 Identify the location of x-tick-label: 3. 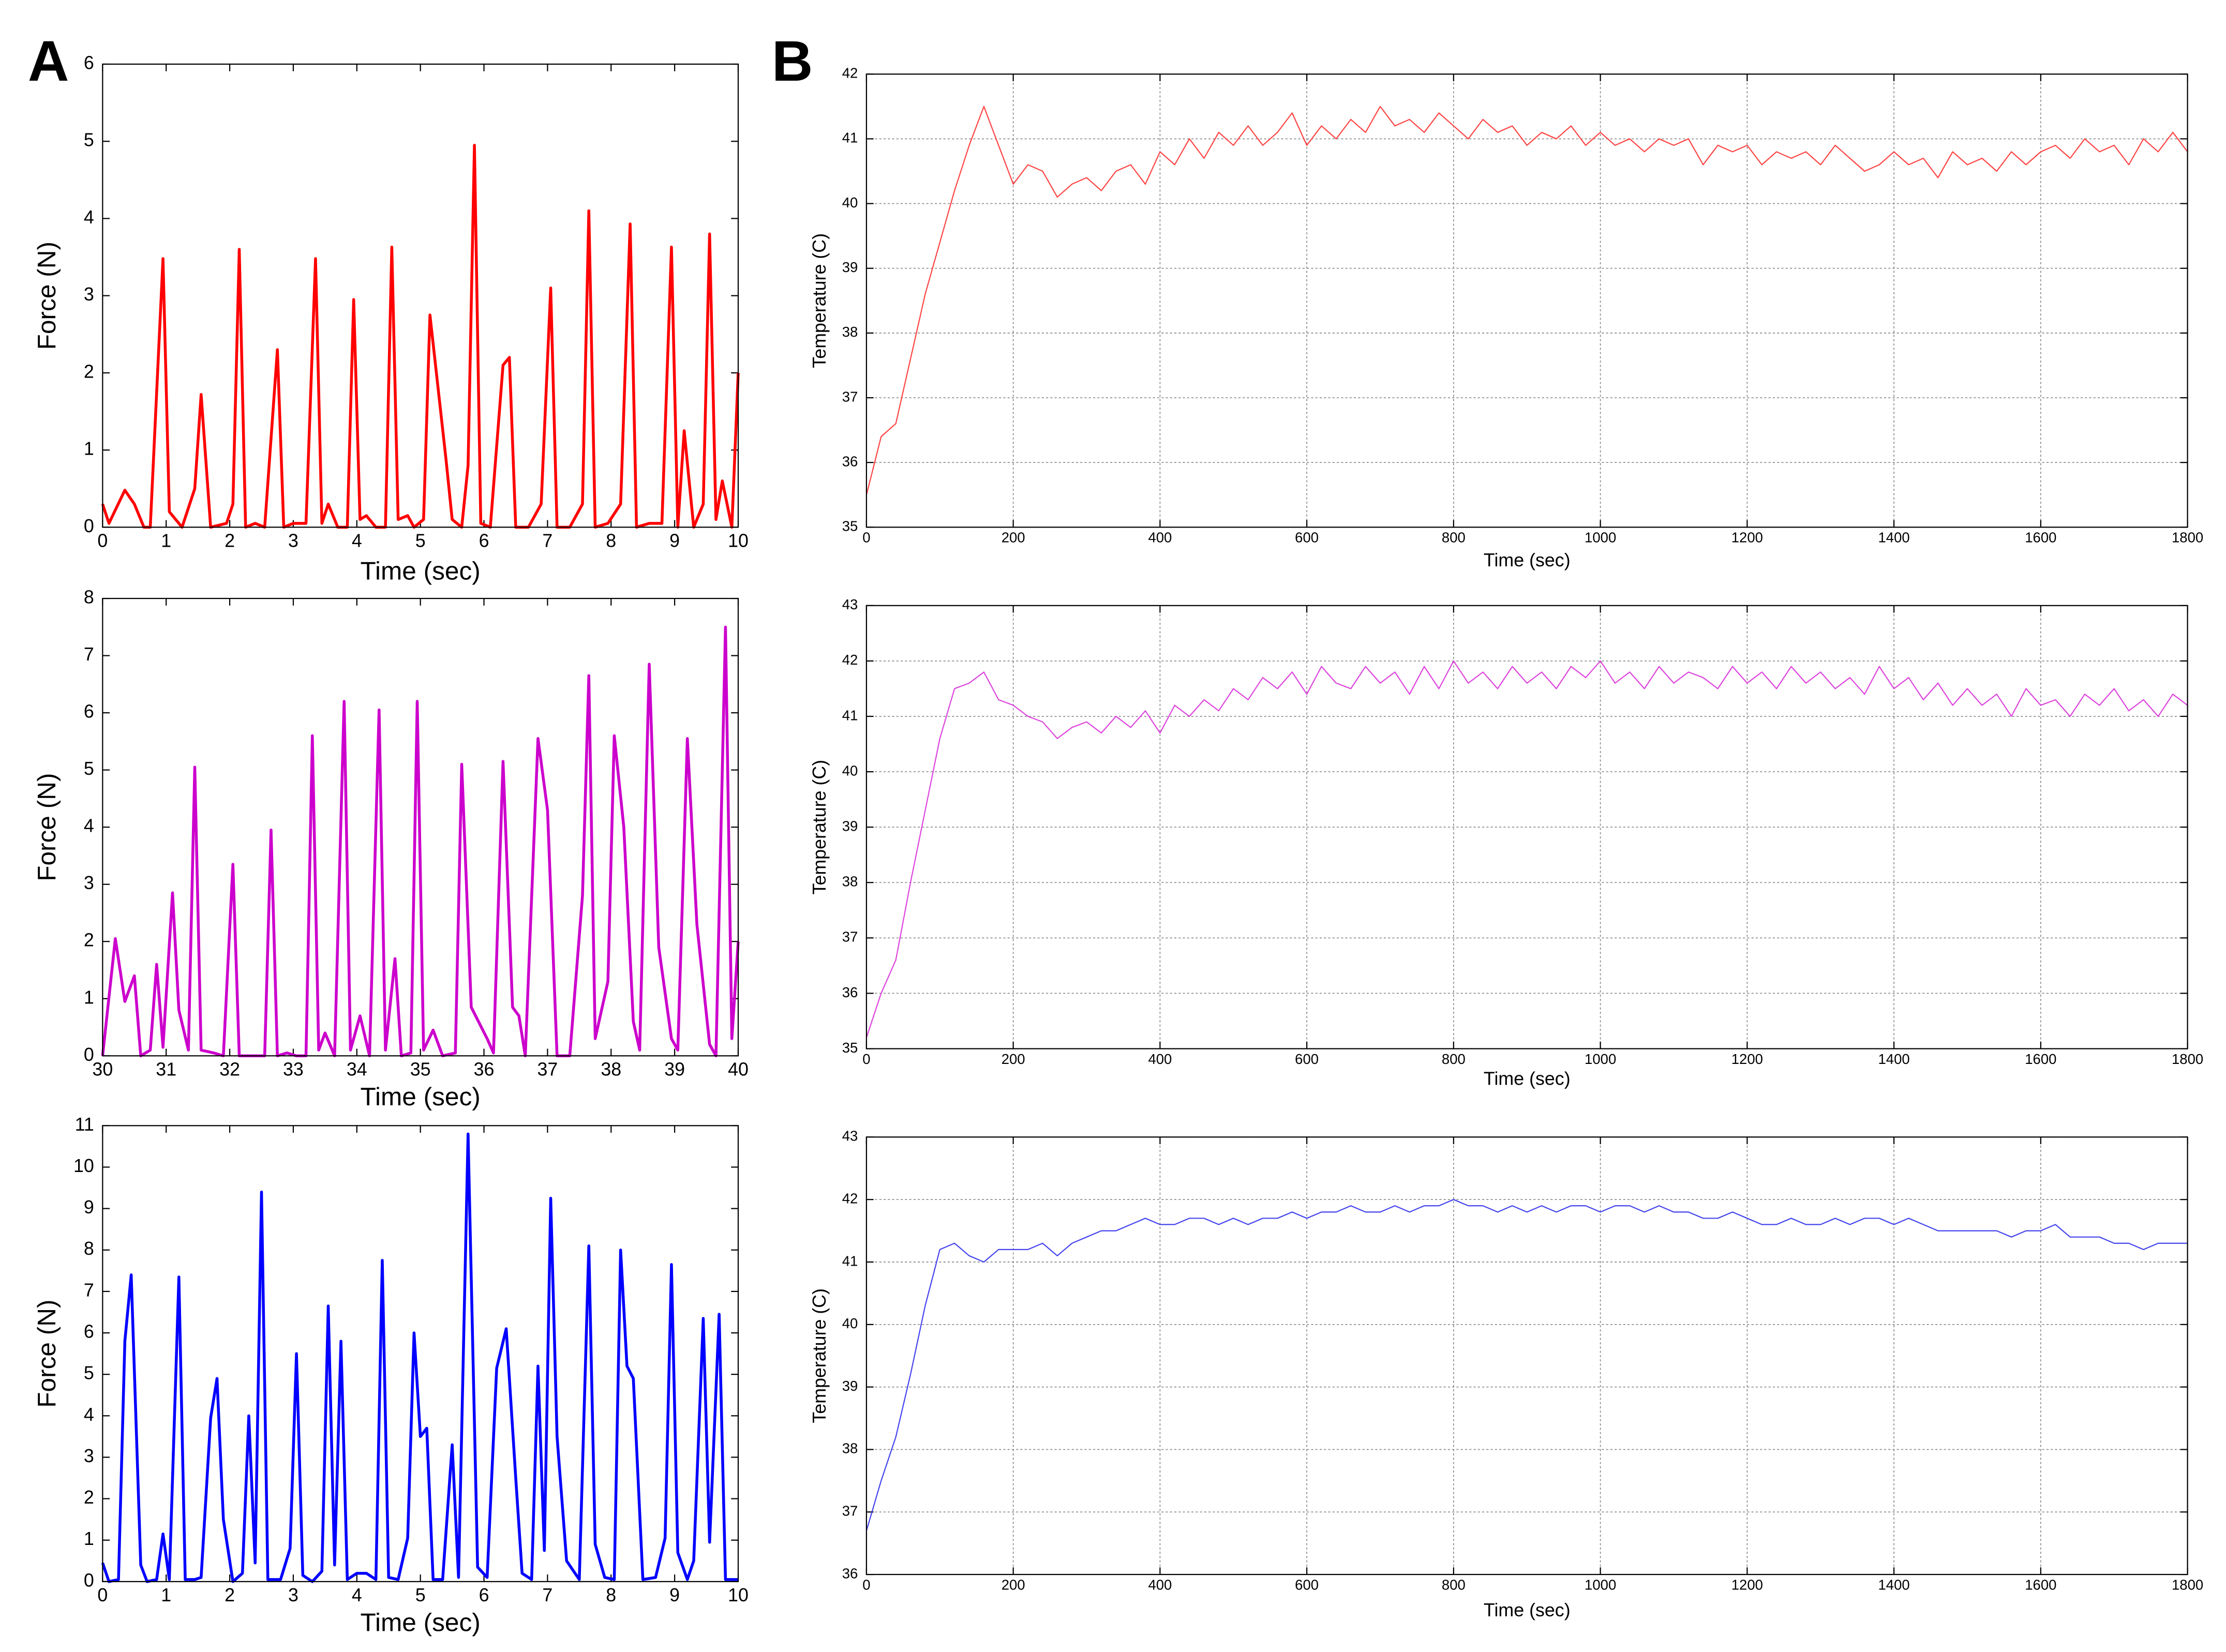
(293, 1595).